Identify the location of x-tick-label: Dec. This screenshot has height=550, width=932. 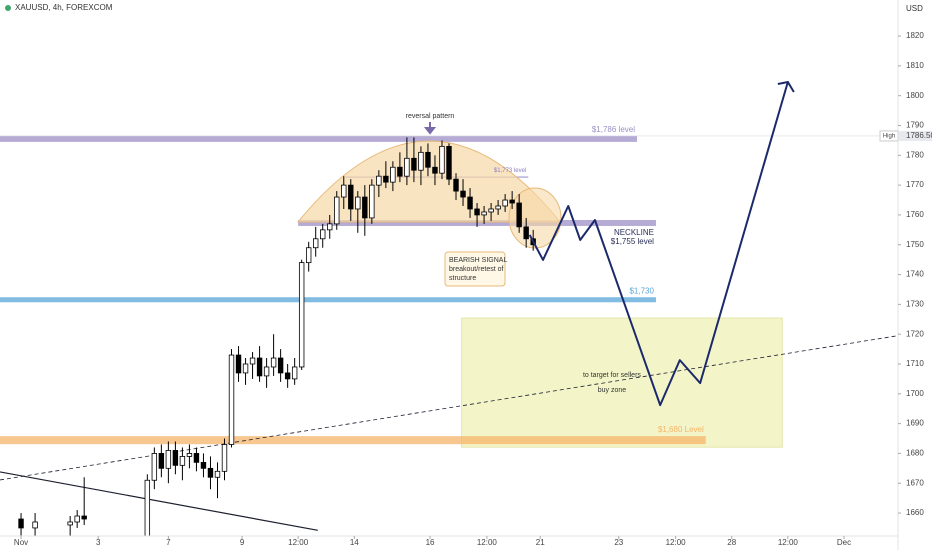
(844, 542).